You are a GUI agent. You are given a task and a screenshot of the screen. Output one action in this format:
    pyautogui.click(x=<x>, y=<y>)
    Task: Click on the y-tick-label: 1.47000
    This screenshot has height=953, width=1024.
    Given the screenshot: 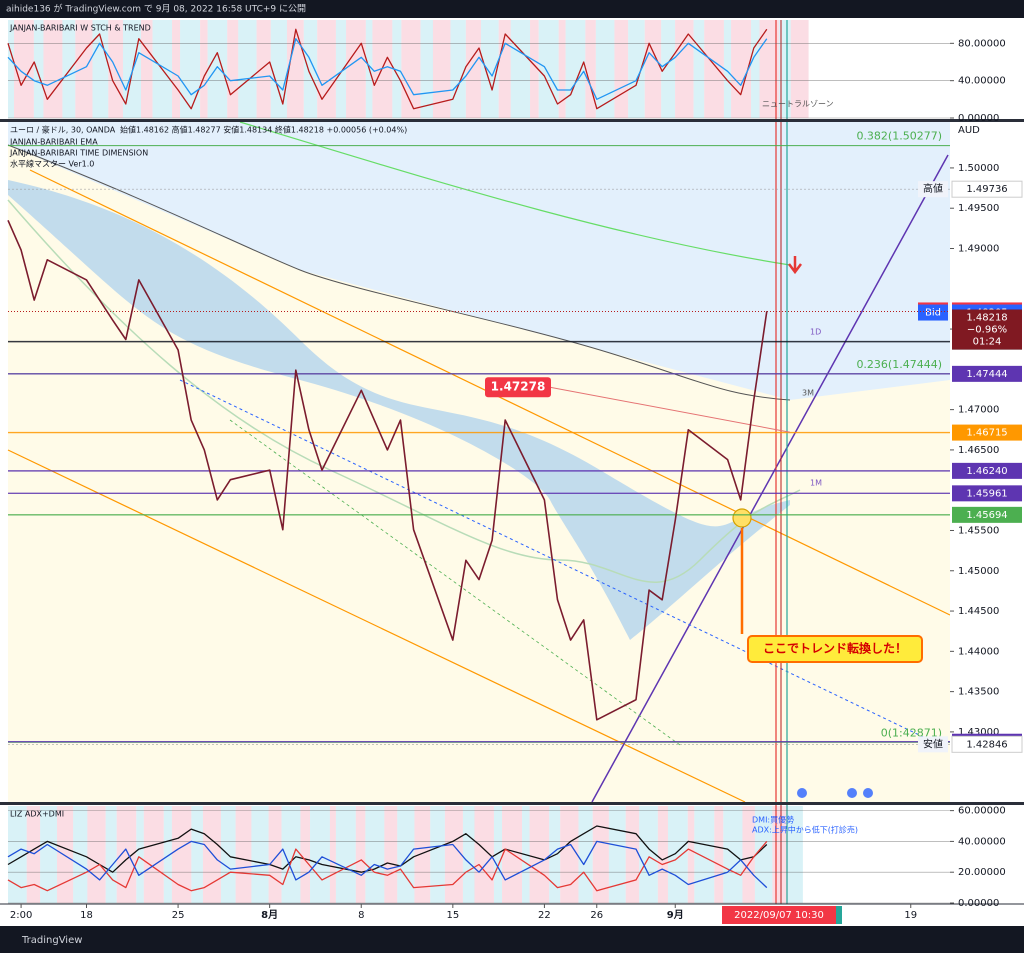 What is the action you would take?
    pyautogui.click(x=978, y=410)
    